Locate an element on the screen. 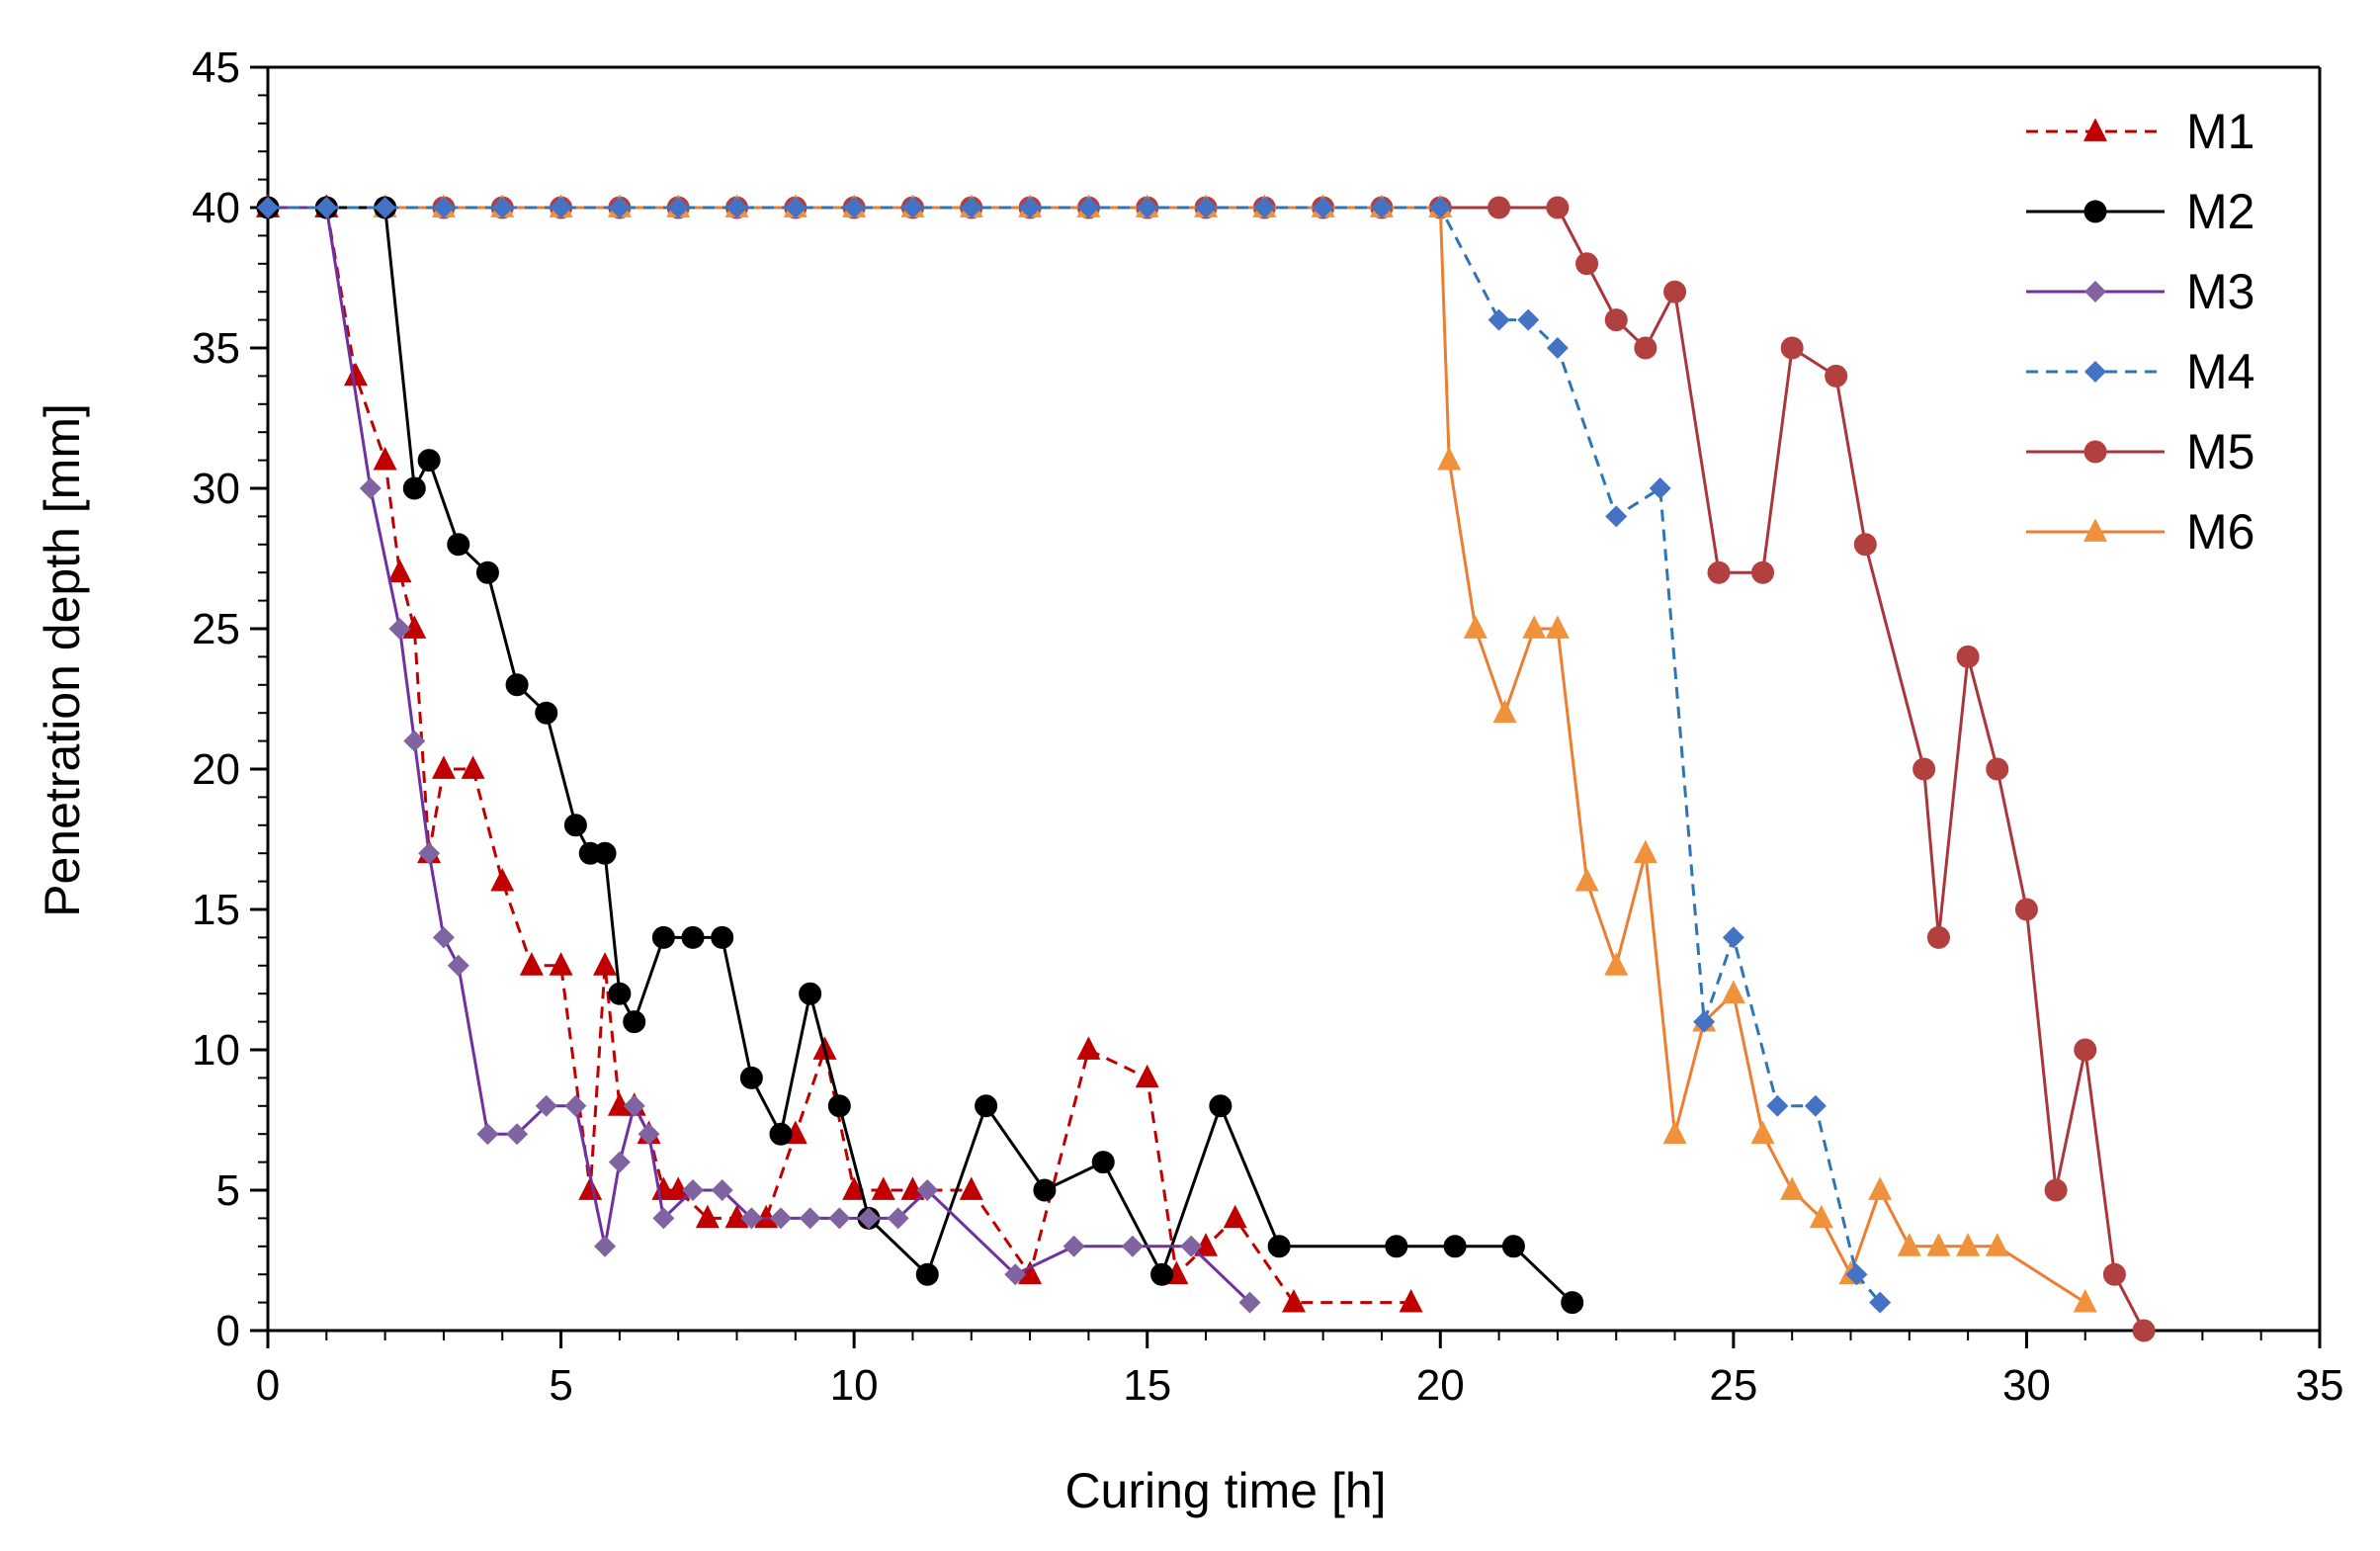 The image size is (2380, 1551). y-tick-label: 20 is located at coordinates (216, 770).